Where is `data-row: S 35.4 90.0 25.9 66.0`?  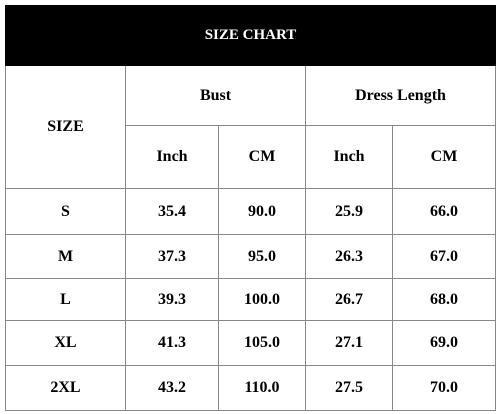
data-row: S 35.4 90.0 25.9 66.0 is located at coordinates (251, 211).